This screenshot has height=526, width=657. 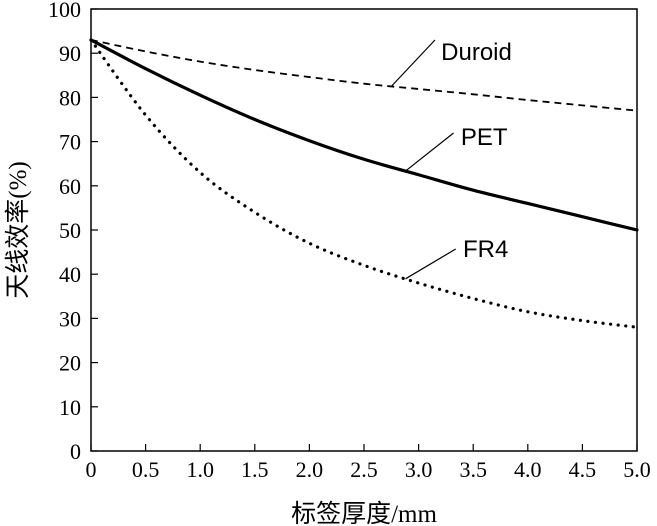 I want to click on series-line-duroid, so click(x=364, y=75).